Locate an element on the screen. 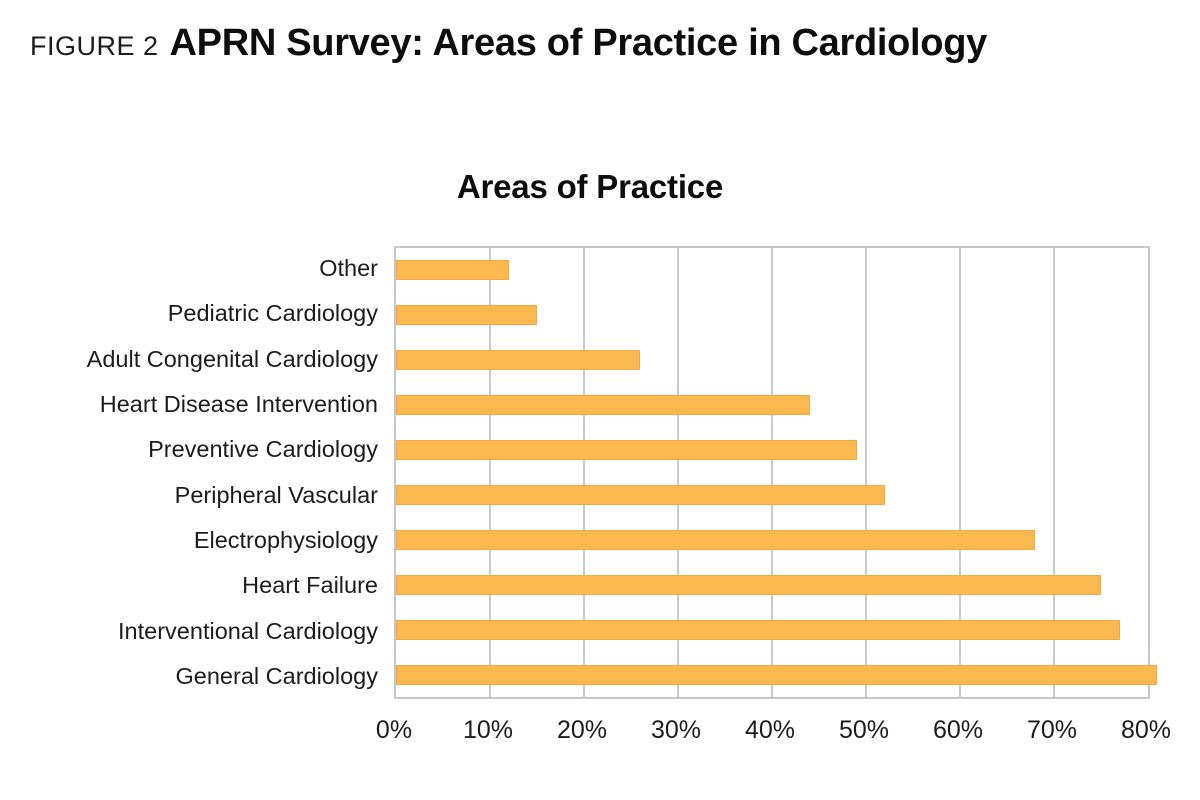  category-label: Pediatric Cardiology is located at coordinates (272, 313).